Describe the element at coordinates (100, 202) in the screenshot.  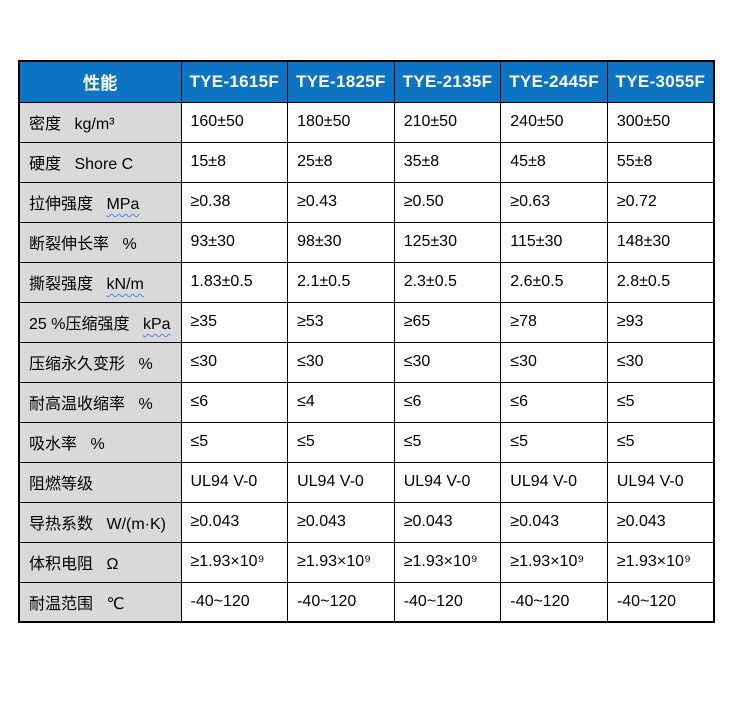
I see `property-label-cell: 拉伸强度 MPa` at that location.